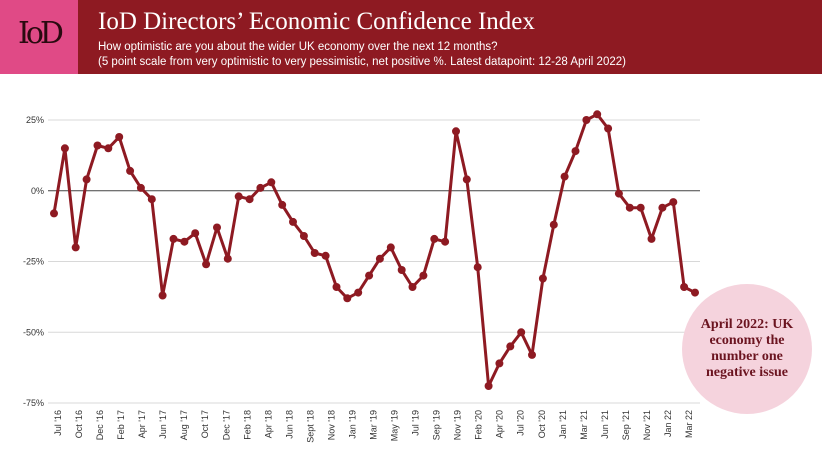 The height and width of the screenshot is (472, 822). I want to click on x-tick-label: Jan '21, so click(563, 424).